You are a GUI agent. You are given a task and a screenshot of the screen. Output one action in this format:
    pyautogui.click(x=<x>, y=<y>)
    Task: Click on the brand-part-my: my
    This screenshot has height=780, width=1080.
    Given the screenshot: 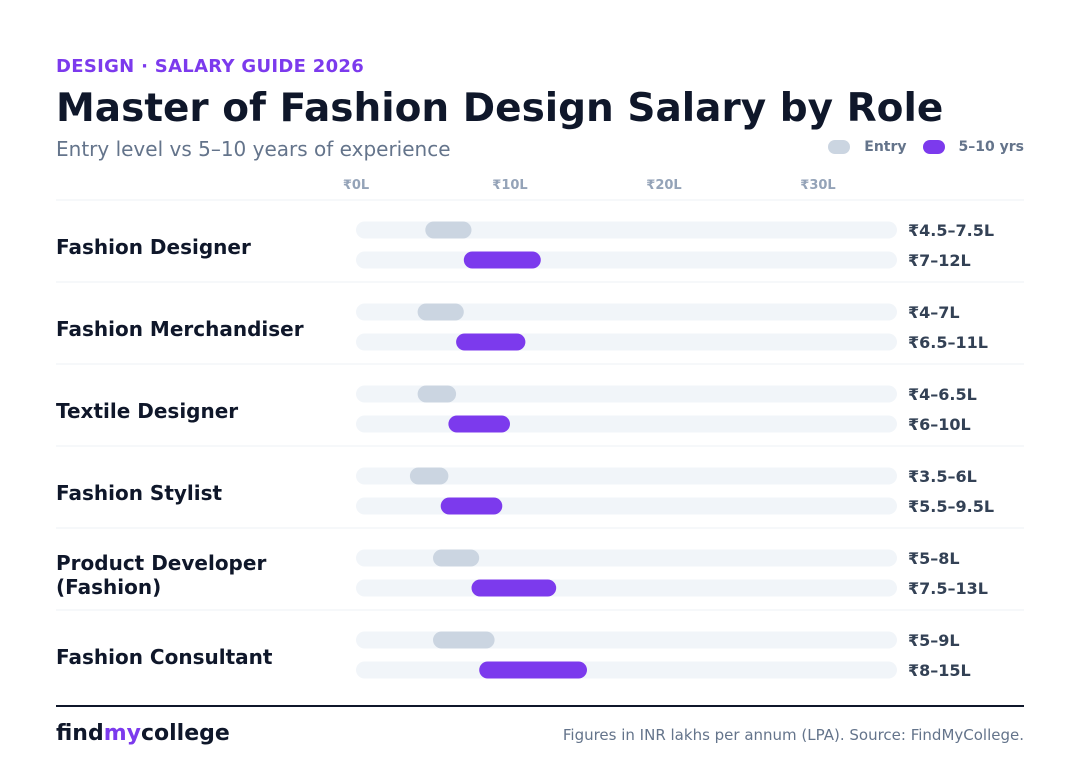 What is the action you would take?
    pyautogui.click(x=122, y=733)
    